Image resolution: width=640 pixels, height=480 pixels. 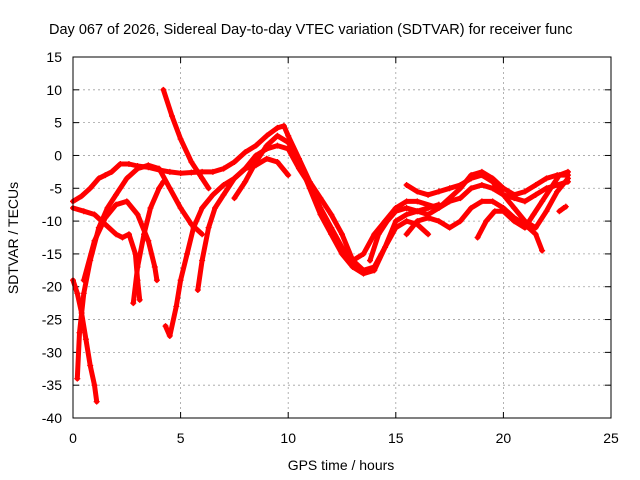 What do you see at coordinates (56, 188) in the screenshot?
I see `y-tick-label: -5` at bounding box center [56, 188].